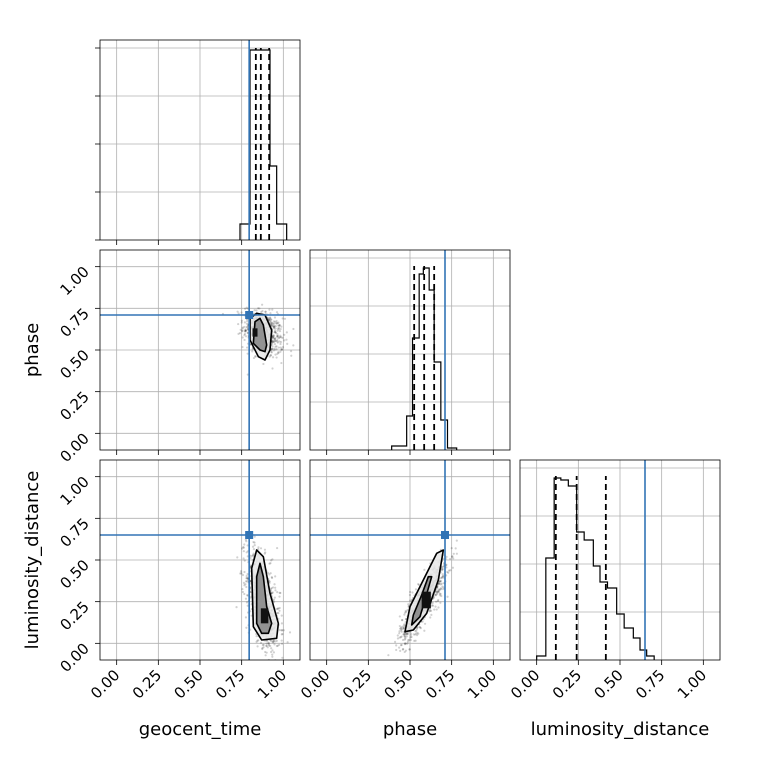 The height and width of the screenshot is (760, 760). I want to click on x-axis-label-phase: phase, so click(410, 729).